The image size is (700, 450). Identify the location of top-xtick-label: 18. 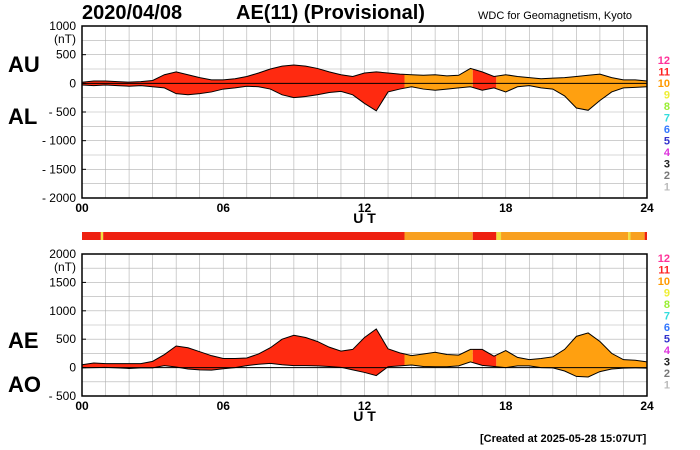
(506, 208).